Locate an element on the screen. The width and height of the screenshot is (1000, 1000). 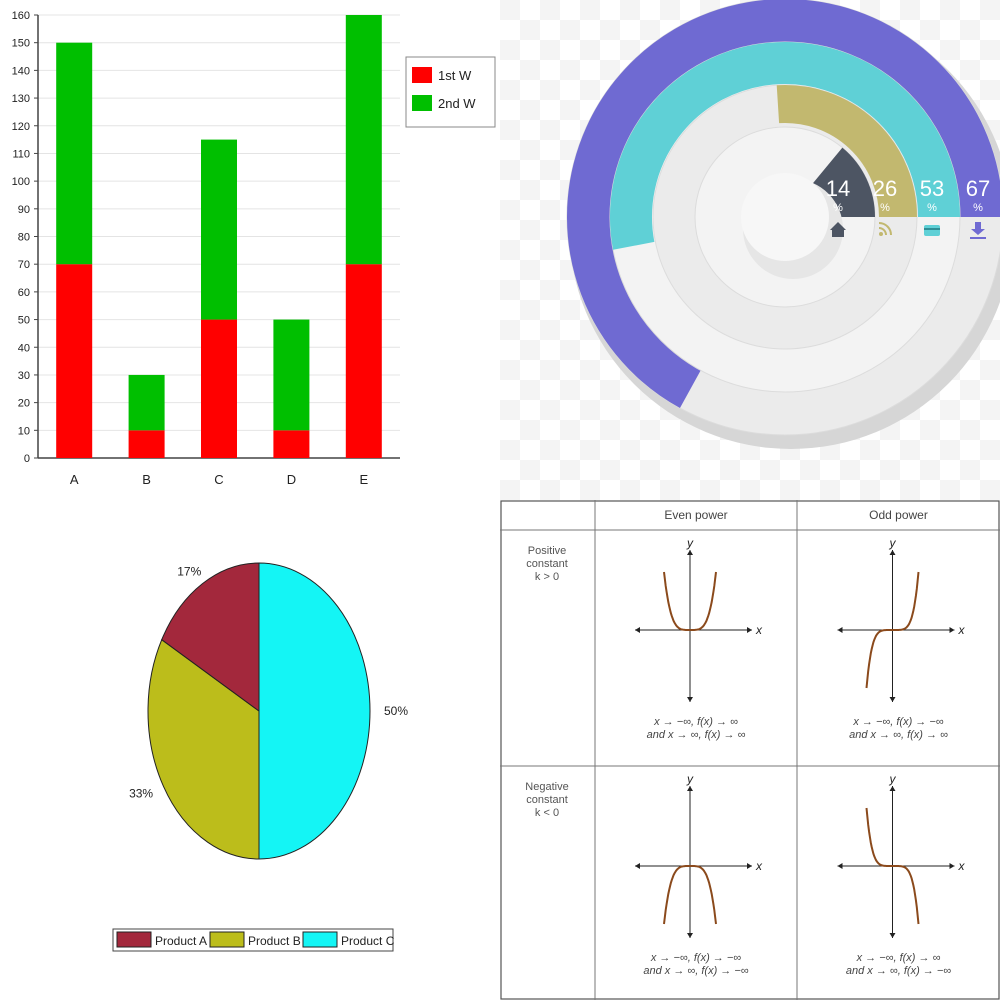
download-arrow is located at coordinates (978, 228).